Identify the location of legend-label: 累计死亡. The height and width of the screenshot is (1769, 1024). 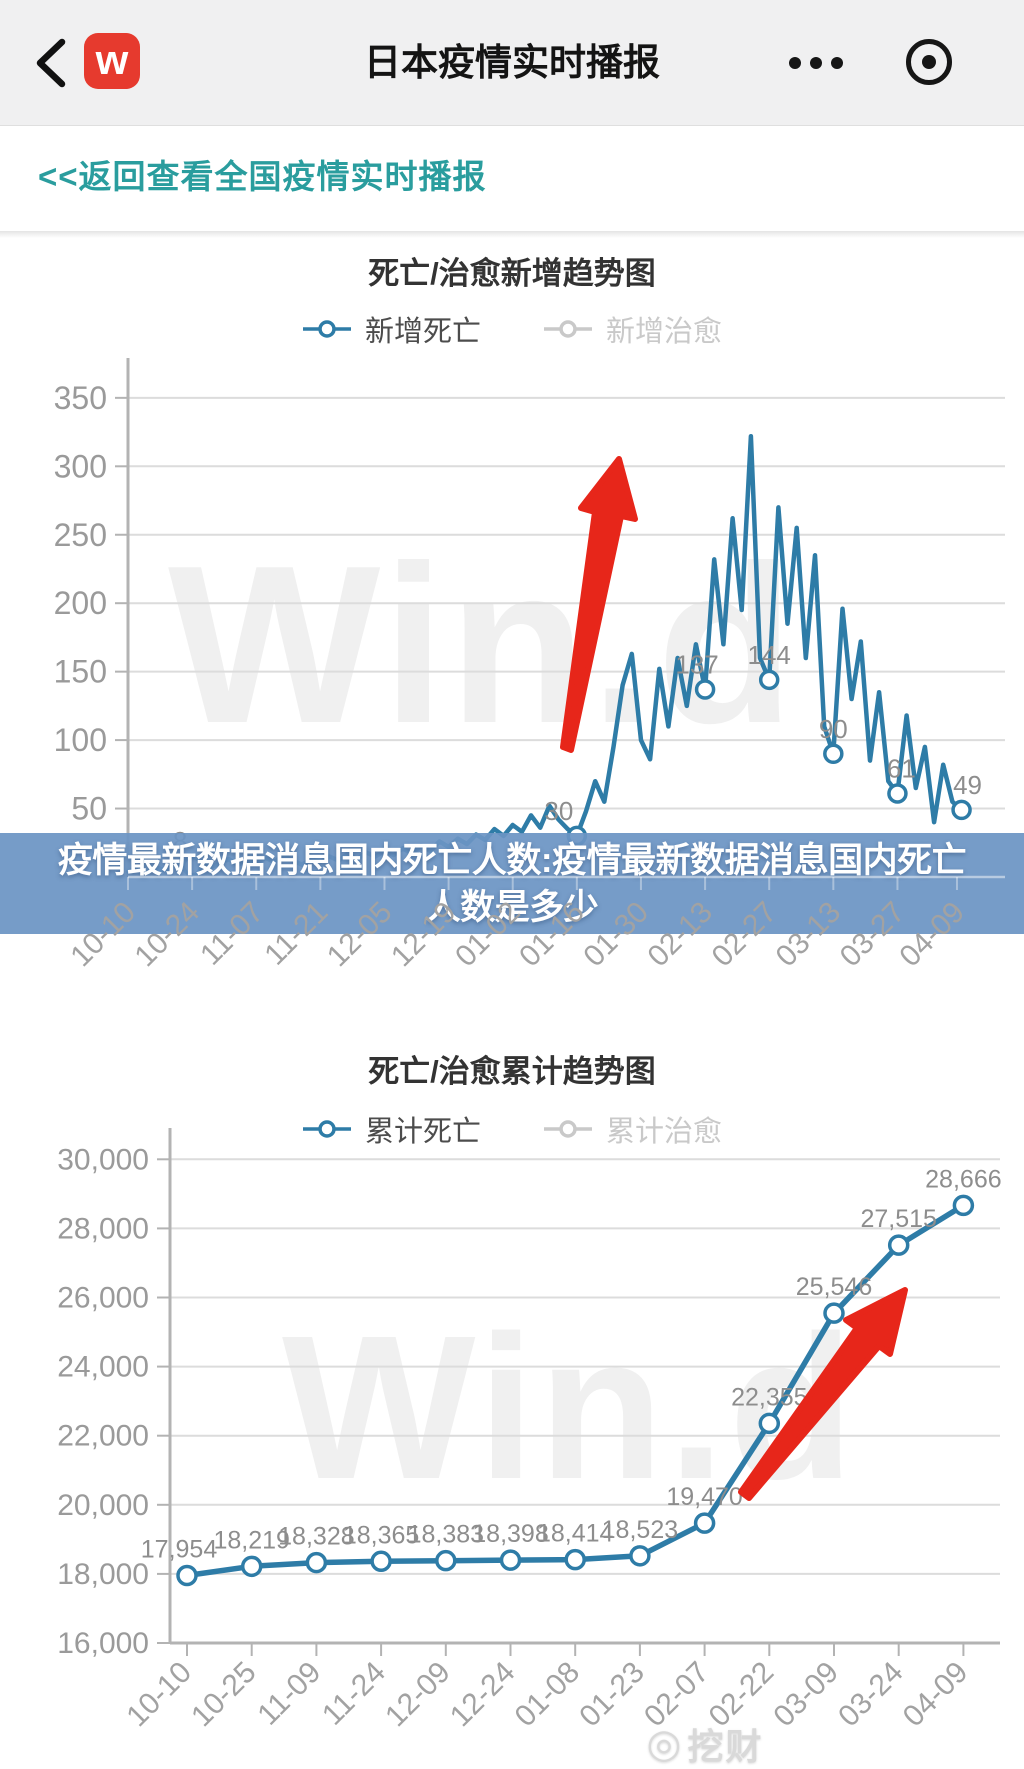
(422, 1132).